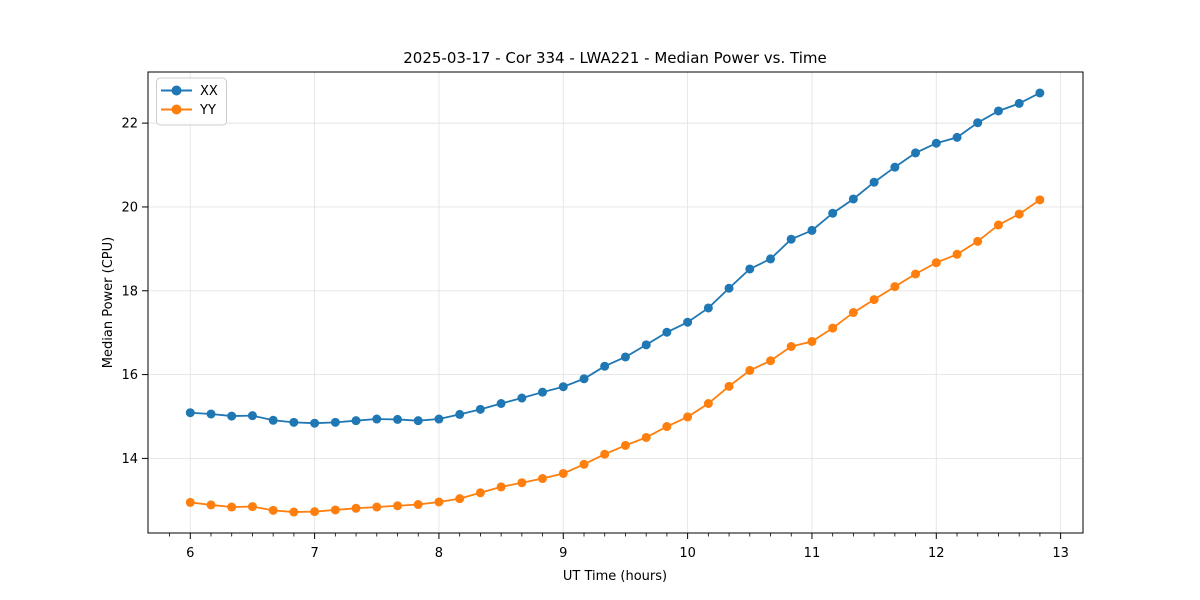 The width and height of the screenshot is (1200, 600). Describe the element at coordinates (563, 553) in the screenshot. I see `x-tick-label: 9` at that location.